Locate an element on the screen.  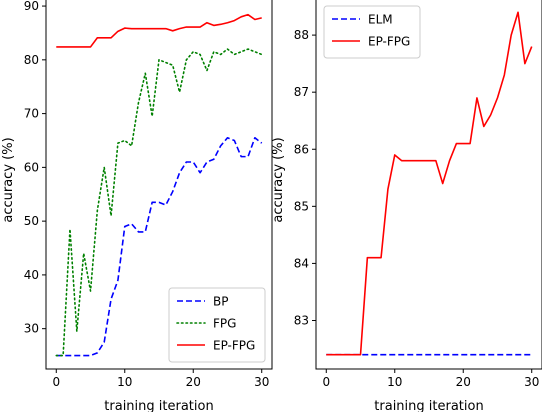
legend-label-bp: BP is located at coordinates (220, 302).